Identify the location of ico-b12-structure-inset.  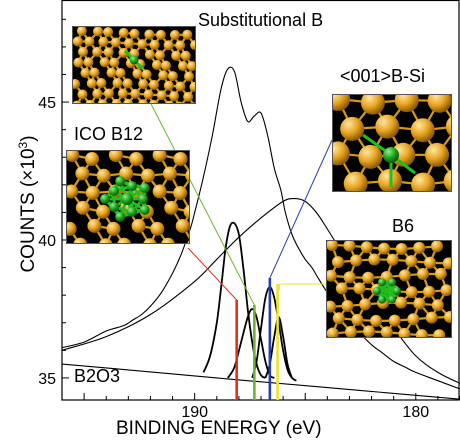
(128, 197).